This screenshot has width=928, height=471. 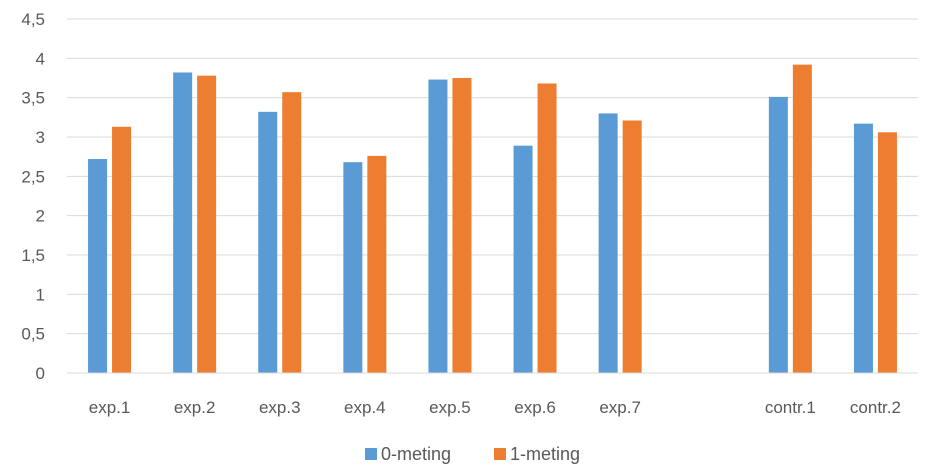 What do you see at coordinates (438, 226) in the screenshot?
I see `bar-0-meting-exp.5` at bounding box center [438, 226].